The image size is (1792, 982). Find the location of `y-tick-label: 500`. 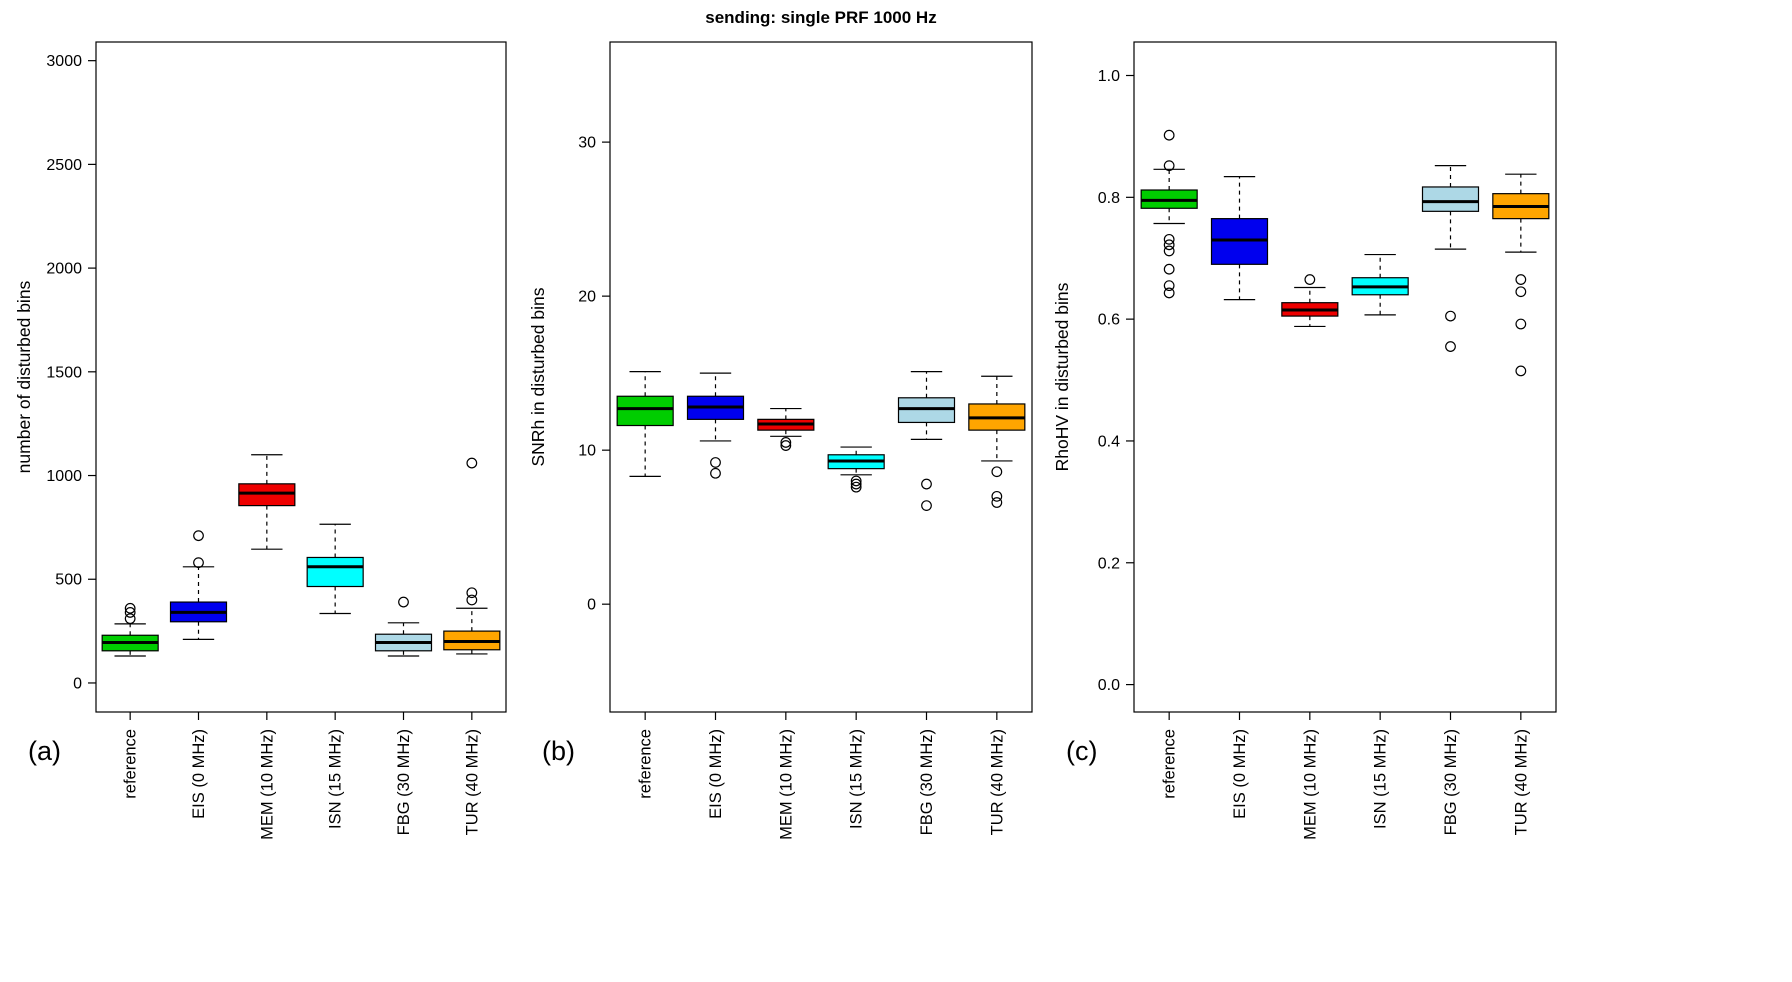

y-tick-label: 500 is located at coordinates (68, 580).